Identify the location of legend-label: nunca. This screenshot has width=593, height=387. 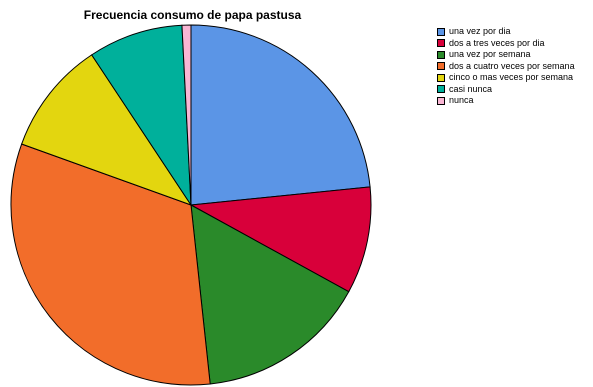
(461, 100).